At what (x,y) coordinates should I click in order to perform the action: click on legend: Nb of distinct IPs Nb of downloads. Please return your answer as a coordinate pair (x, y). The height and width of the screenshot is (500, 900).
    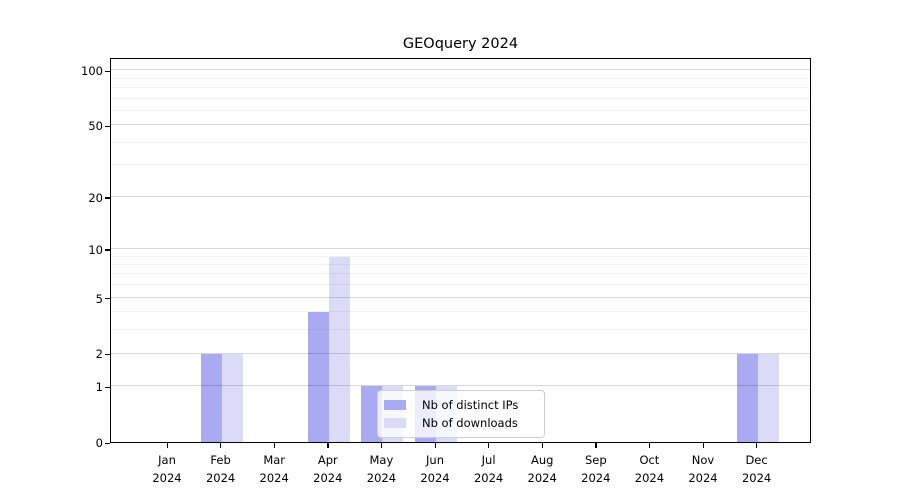
    Looking at the image, I should click on (461, 414).